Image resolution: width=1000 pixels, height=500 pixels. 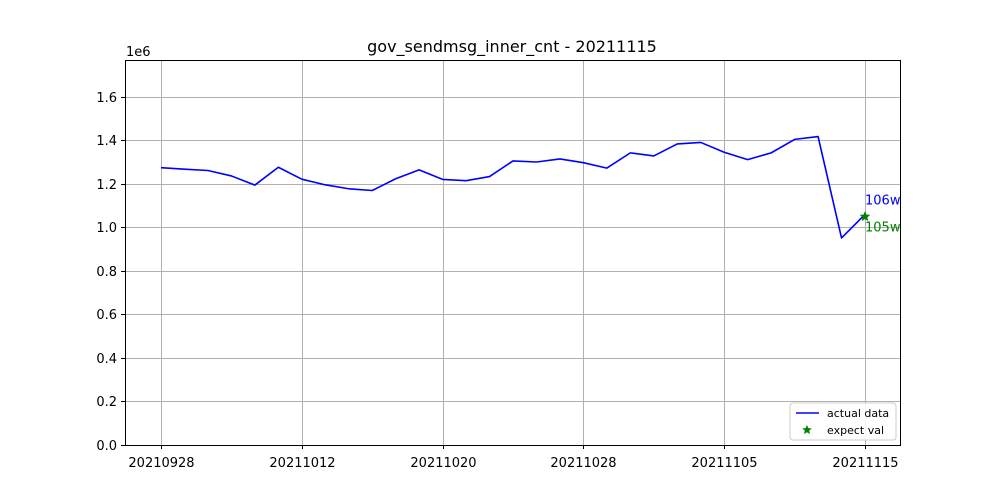 What do you see at coordinates (807, 429) in the screenshot?
I see `legend-swatch-expect-val` at bounding box center [807, 429].